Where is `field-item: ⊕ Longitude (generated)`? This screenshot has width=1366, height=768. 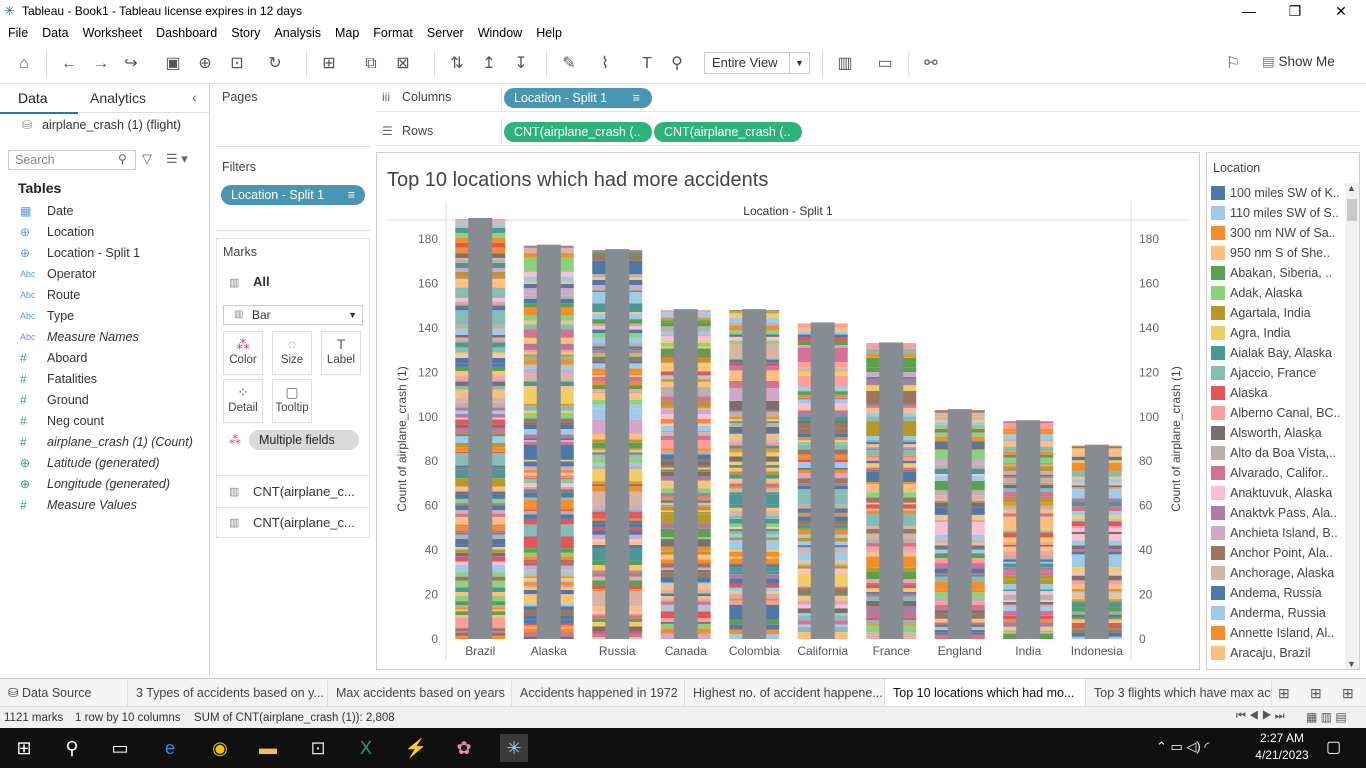
field-item: ⊕ Longitude (generated) is located at coordinates (105, 484).